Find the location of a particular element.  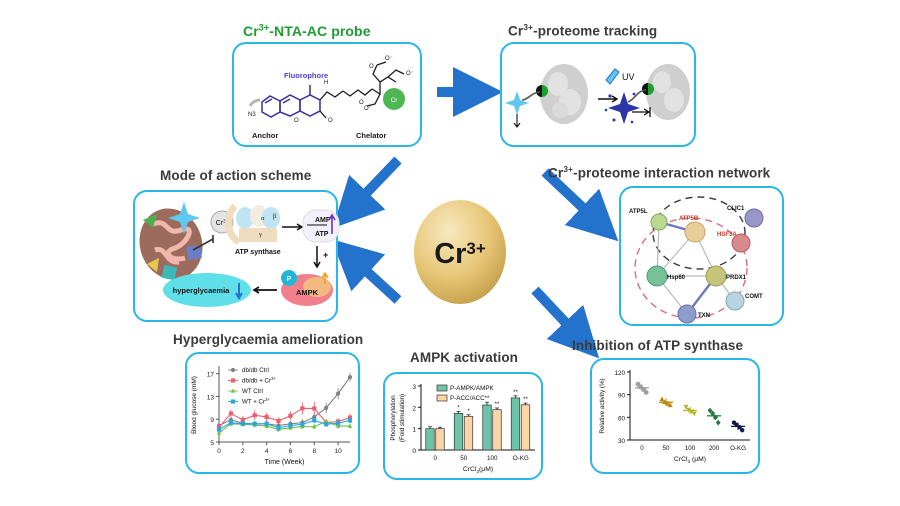

legend-item: P-AMPK/AMPK is located at coordinates (465, 388).